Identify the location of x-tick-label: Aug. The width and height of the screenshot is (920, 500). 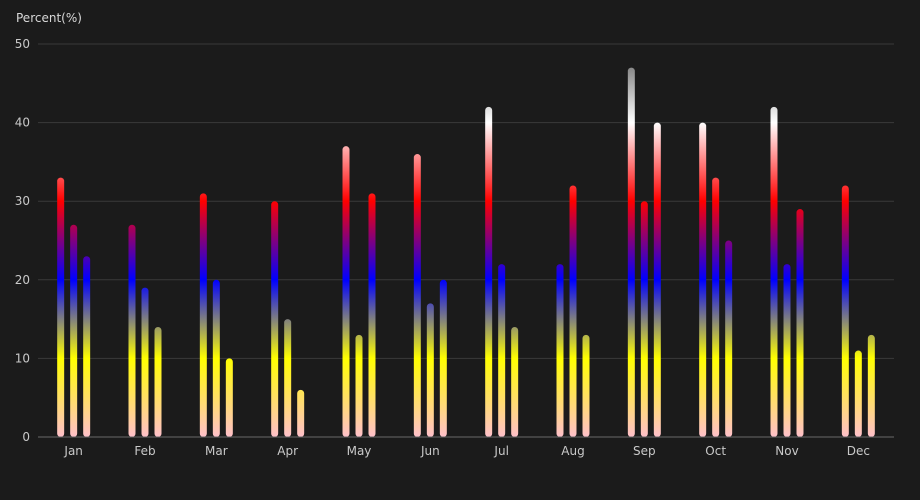
(572, 451).